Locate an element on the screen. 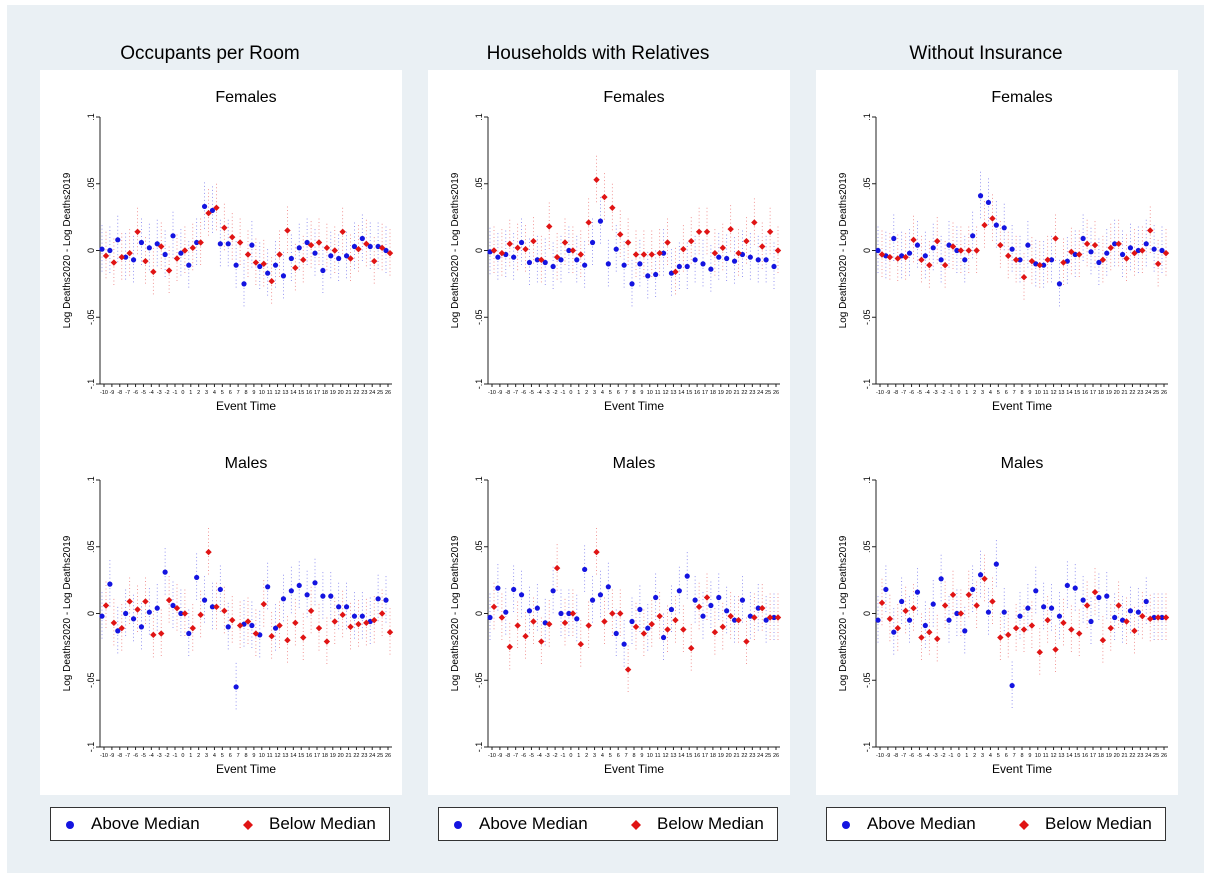 Image resolution: width=1209 pixels, height=878 pixels. x-tick-label: 23 is located at coordinates (752, 756).